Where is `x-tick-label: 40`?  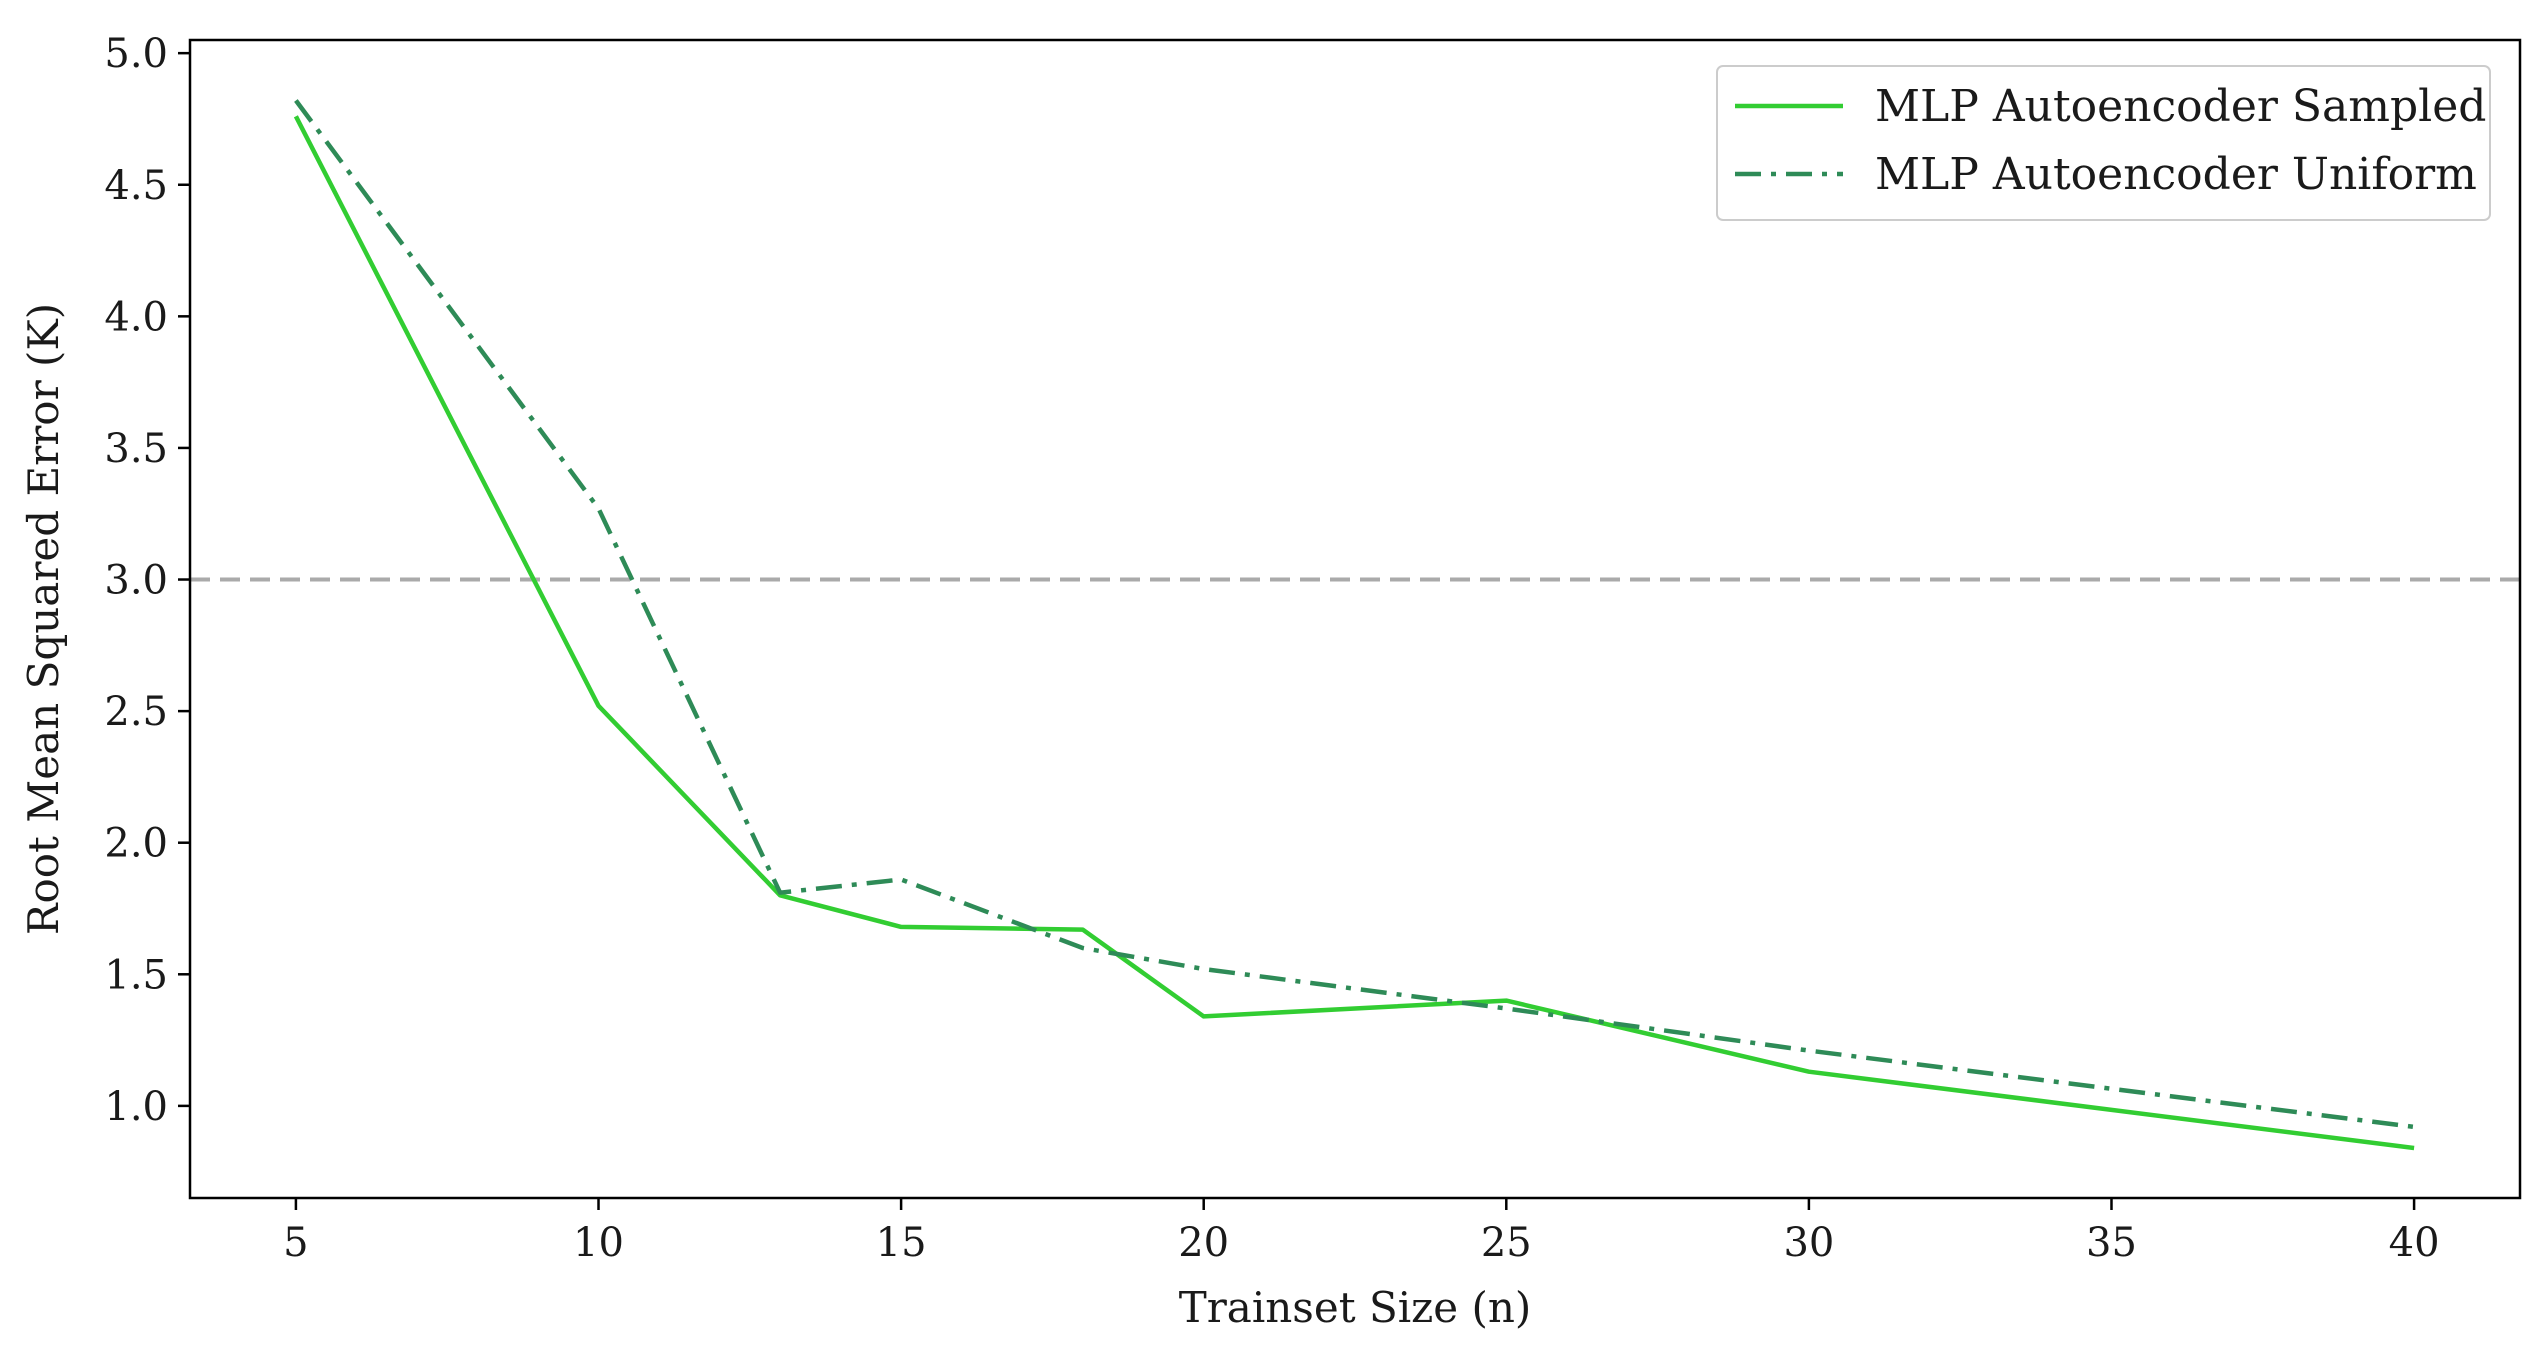 x-tick-label: 40 is located at coordinates (2414, 1243).